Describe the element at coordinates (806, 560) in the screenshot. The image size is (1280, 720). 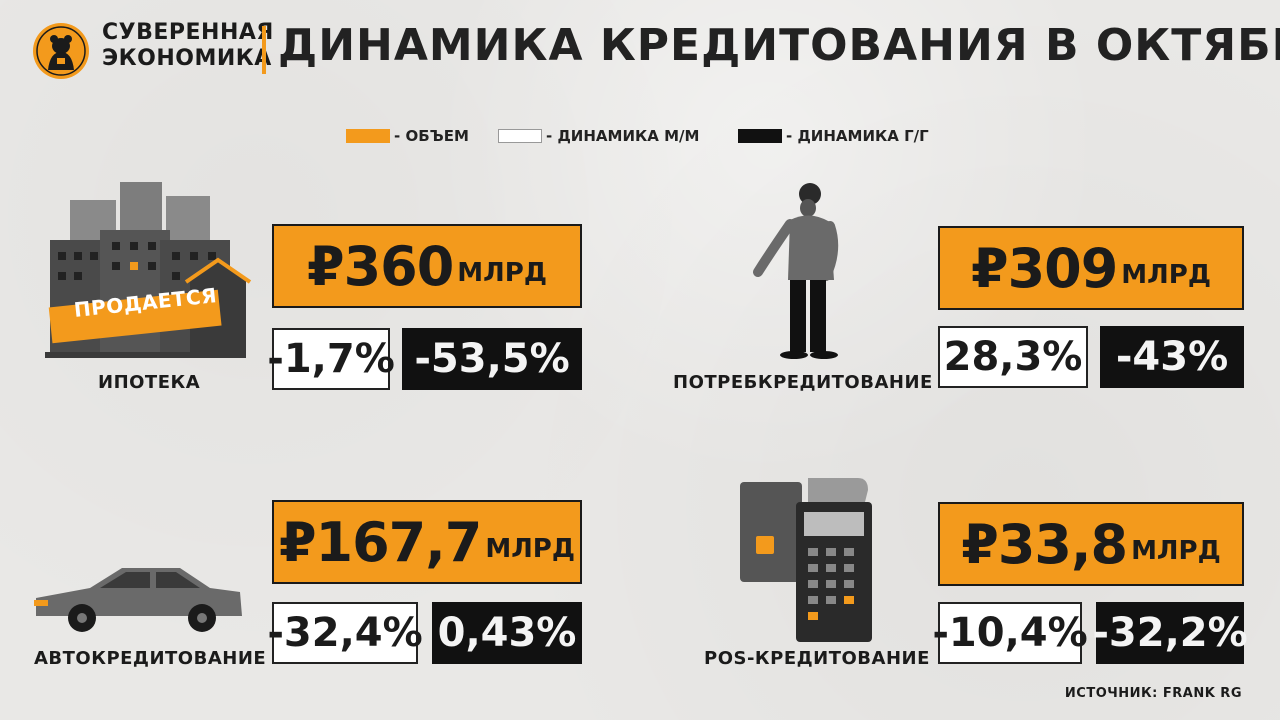
I see `pos-terminal-illustration-icon` at that location.